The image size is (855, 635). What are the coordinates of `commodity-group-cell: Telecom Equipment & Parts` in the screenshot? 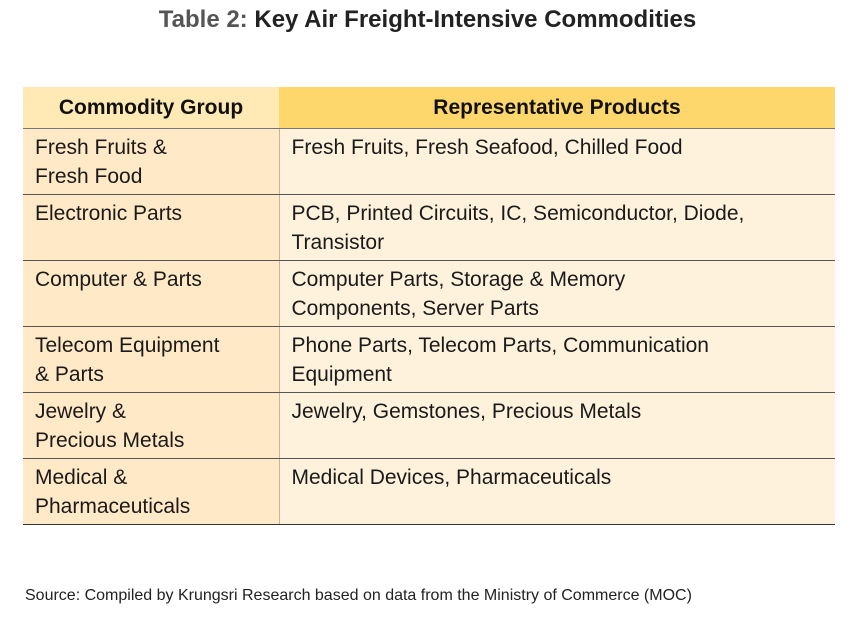 It's located at (151, 359).